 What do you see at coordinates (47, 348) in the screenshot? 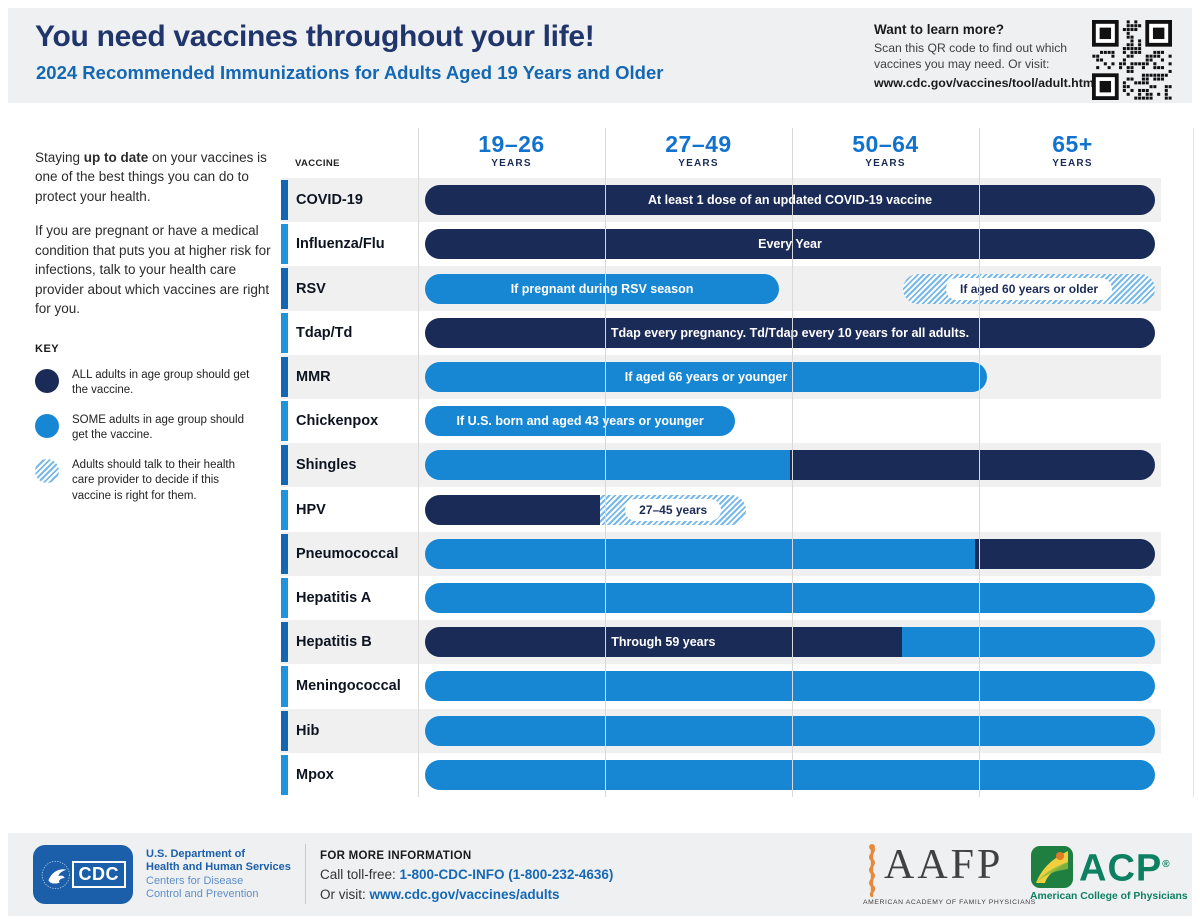
I see `key-heading: KEY` at bounding box center [47, 348].